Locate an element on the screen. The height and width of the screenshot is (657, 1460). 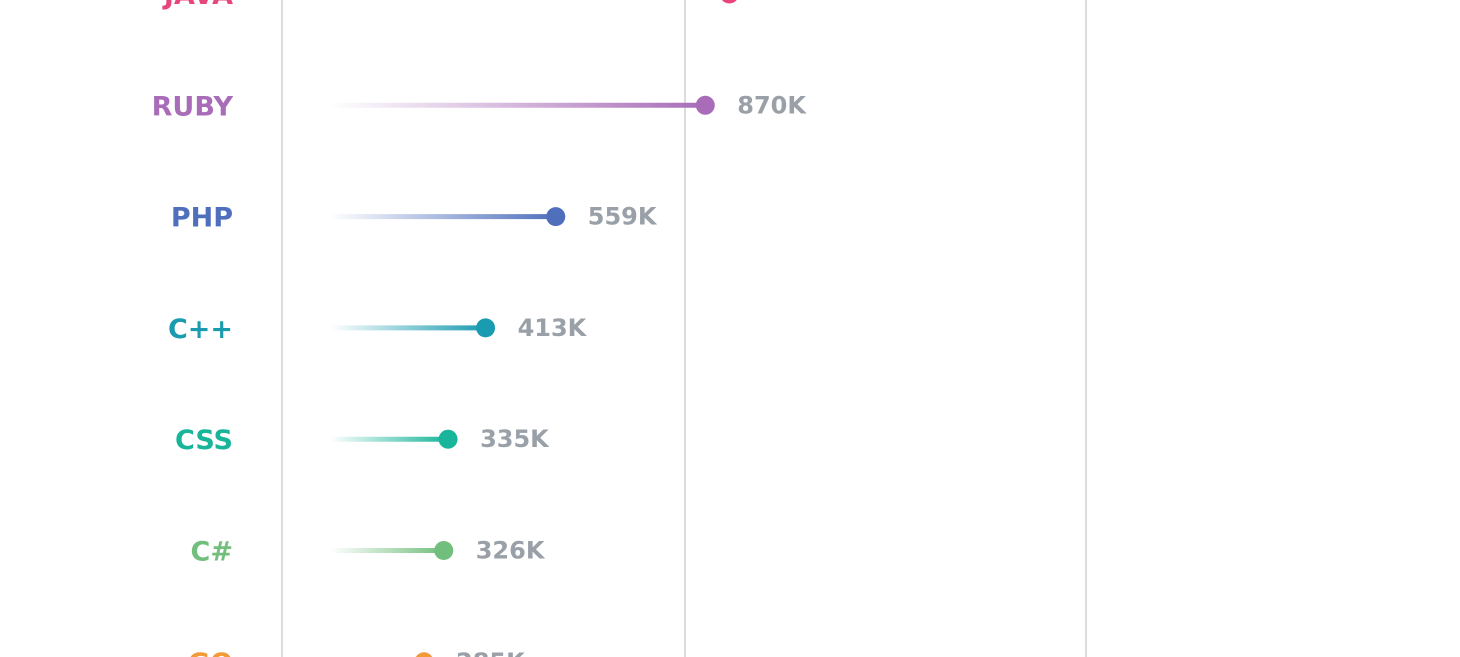
value-label: 413K is located at coordinates (553, 328).